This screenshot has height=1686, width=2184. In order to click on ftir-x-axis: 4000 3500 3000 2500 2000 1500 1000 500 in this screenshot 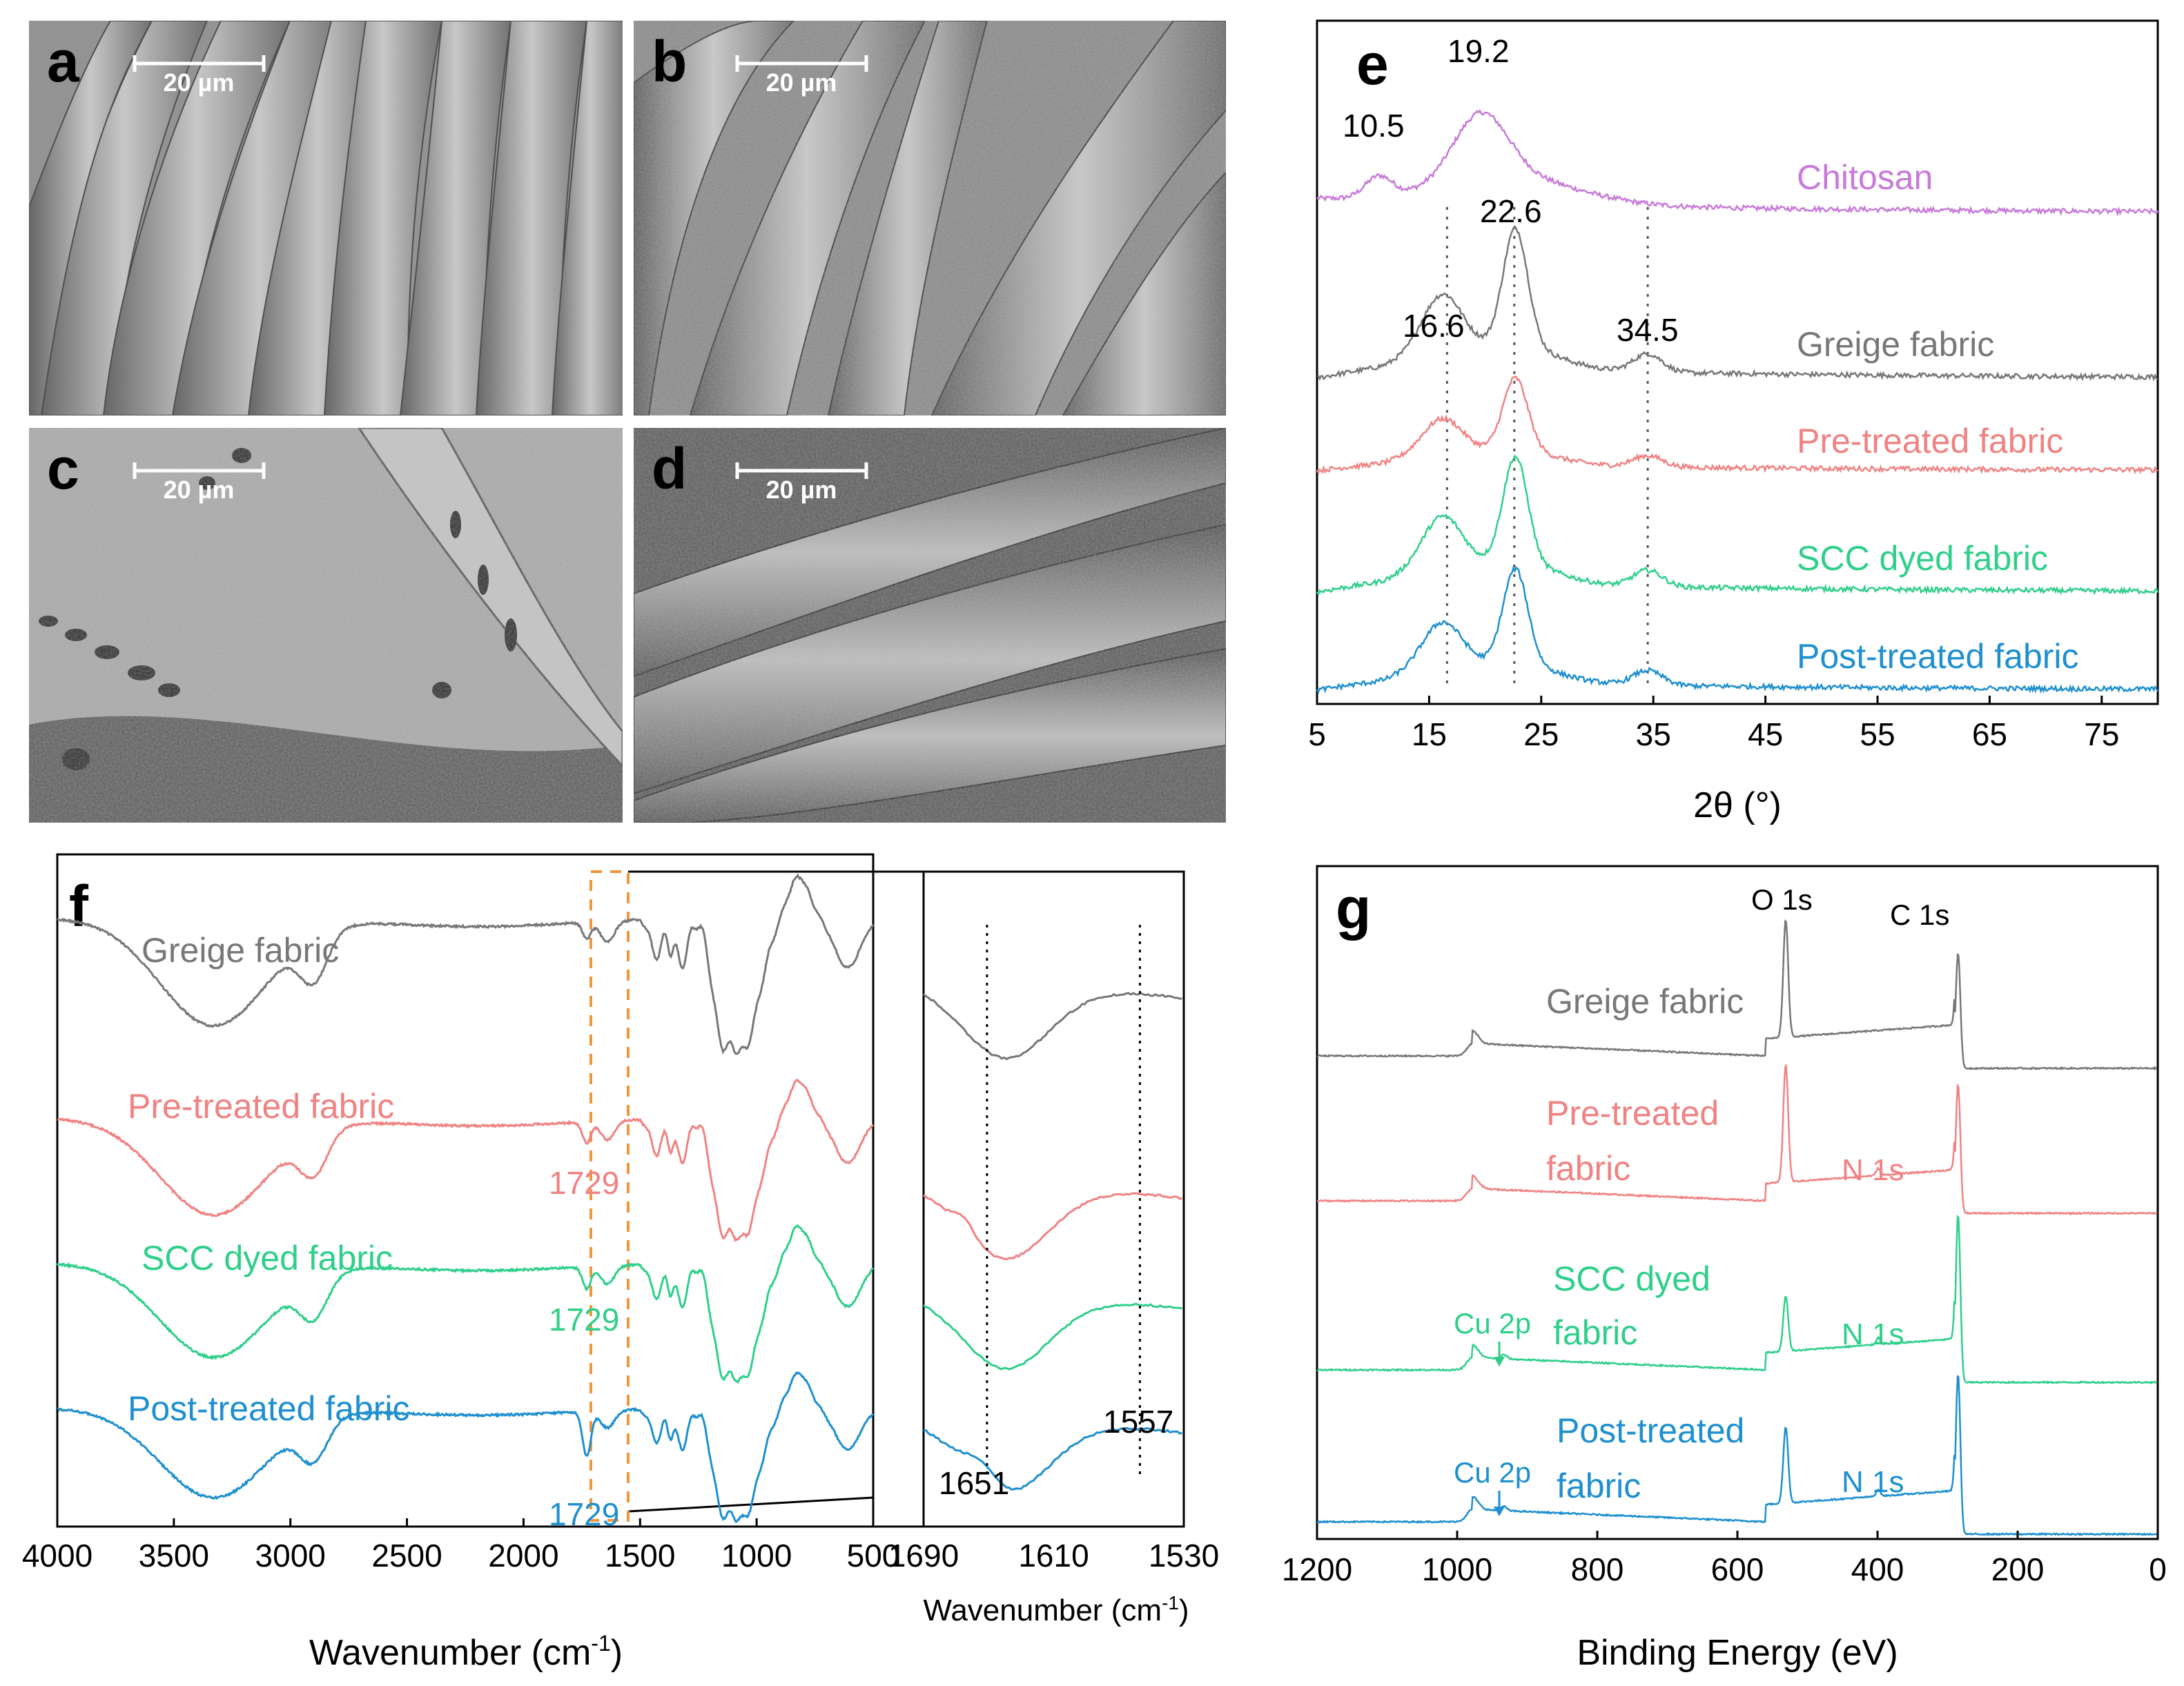, I will do `click(461, 1546)`.